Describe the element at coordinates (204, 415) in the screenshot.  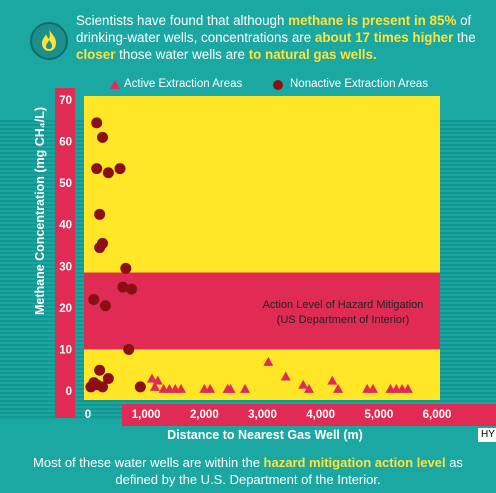
I see `x-tick-label: 2,000` at that location.